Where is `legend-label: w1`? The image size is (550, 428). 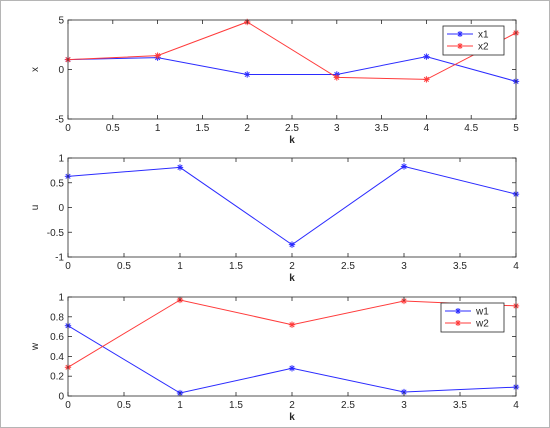 legend-label: w1 is located at coordinates (482, 312).